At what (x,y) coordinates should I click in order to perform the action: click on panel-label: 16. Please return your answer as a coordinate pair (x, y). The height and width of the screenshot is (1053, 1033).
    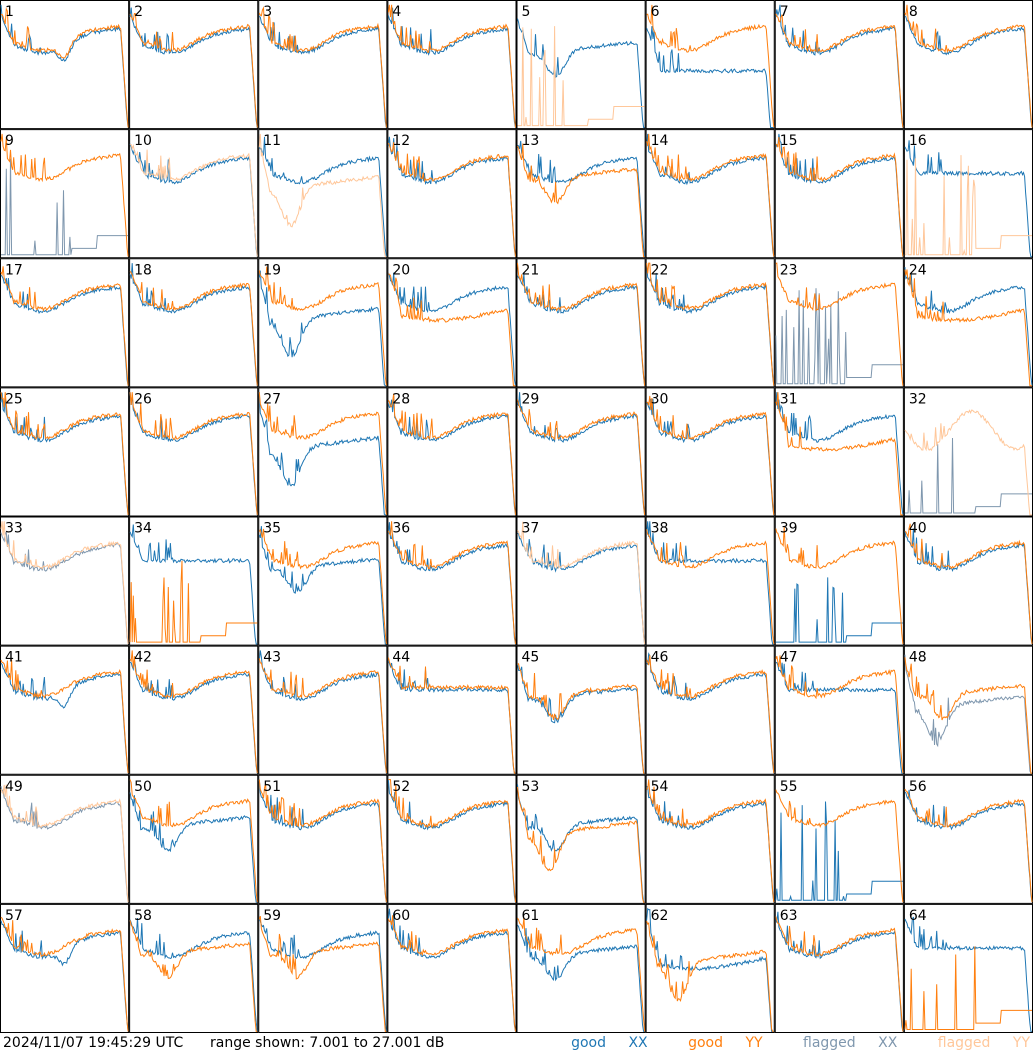
    Looking at the image, I should click on (918, 141).